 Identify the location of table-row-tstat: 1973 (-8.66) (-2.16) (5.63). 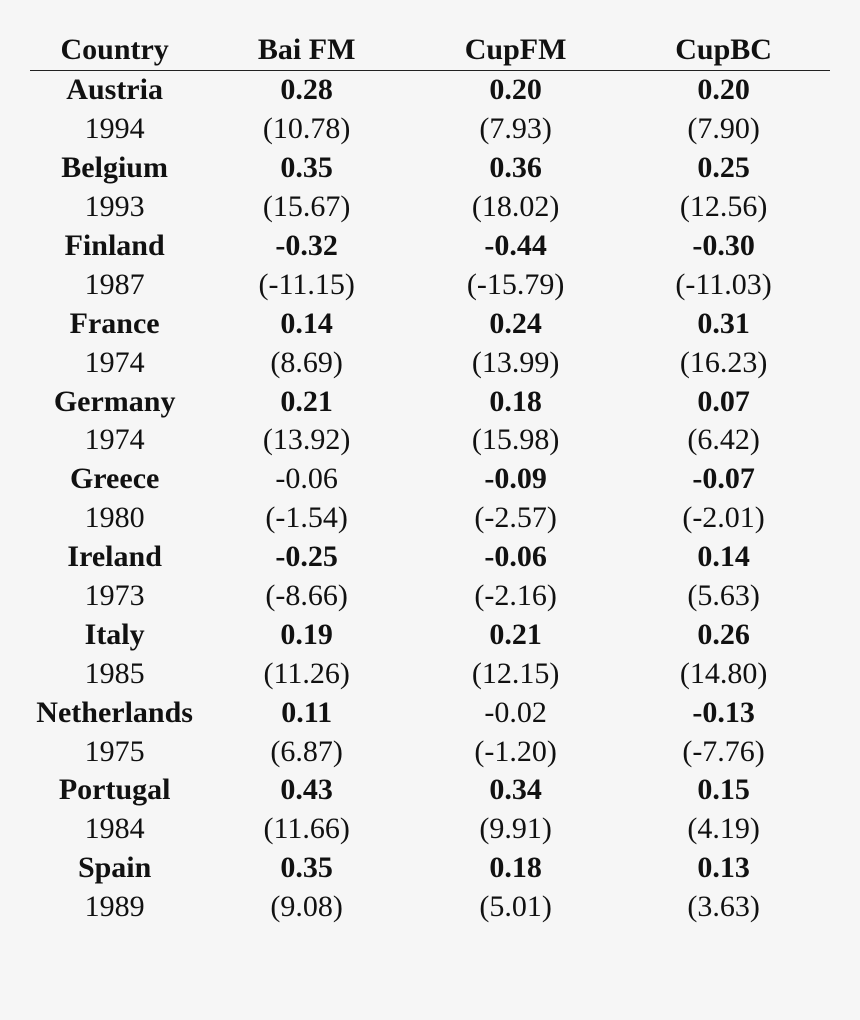
(430, 596).